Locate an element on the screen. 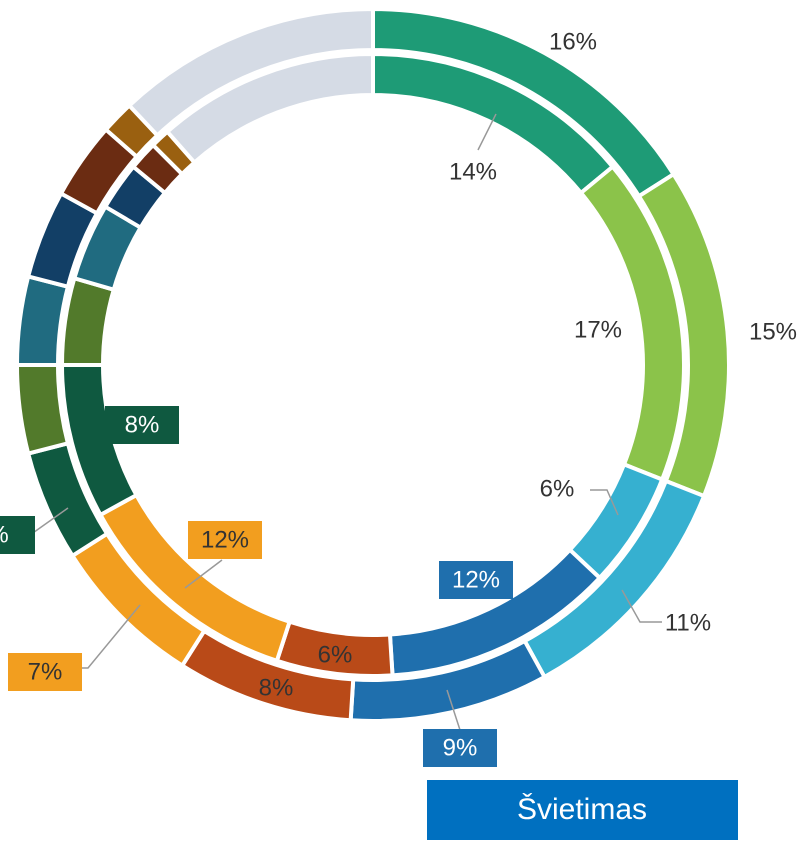 Image resolution: width=800 pixels, height=841 pixels. data-label: 11% is located at coordinates (688, 622).